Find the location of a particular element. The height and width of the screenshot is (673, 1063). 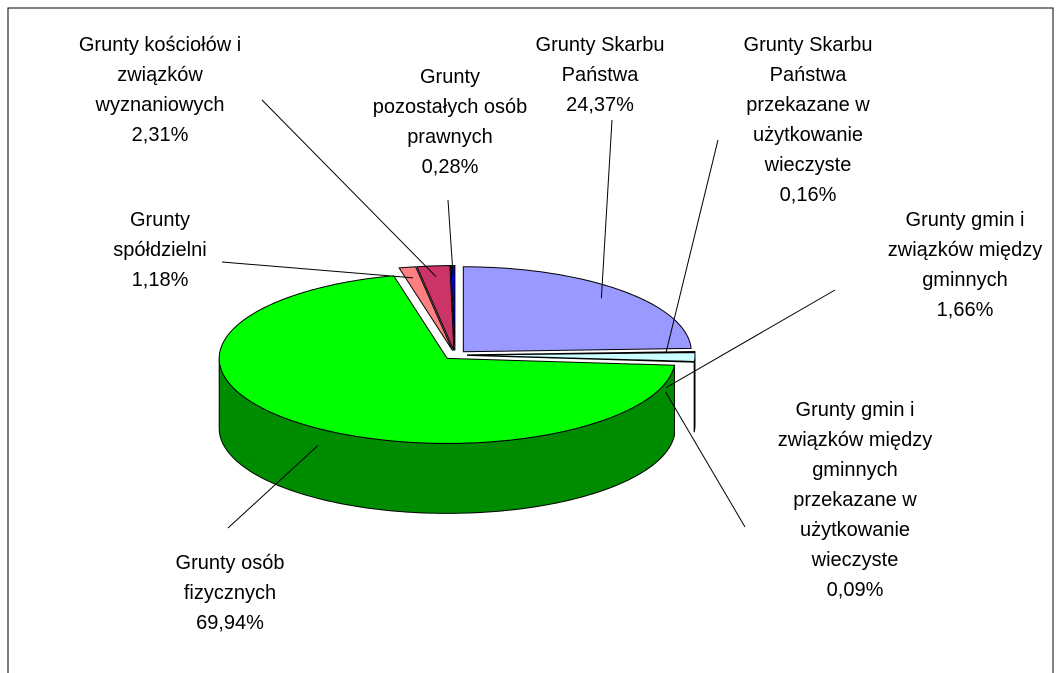

category-label: Grunty osób fizycznych is located at coordinates (230, 578).